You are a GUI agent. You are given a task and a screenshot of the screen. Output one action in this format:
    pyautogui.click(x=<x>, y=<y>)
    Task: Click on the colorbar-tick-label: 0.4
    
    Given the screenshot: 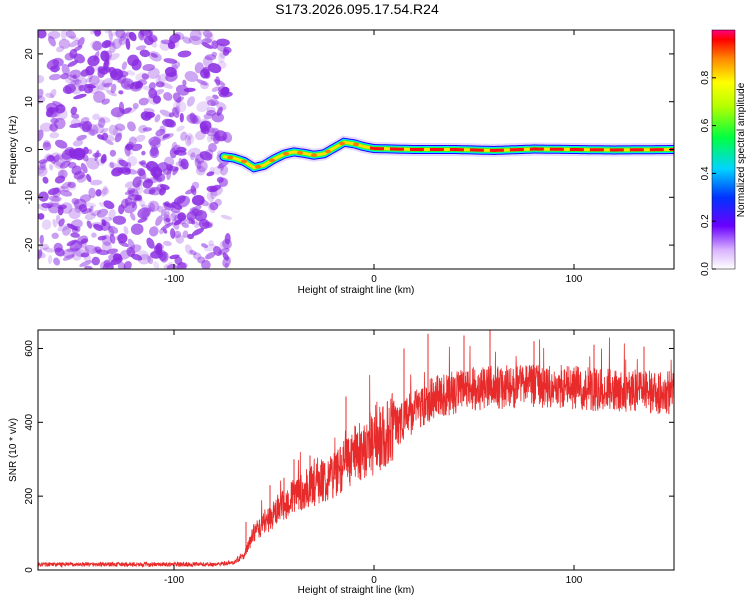 What is the action you would take?
    pyautogui.click(x=705, y=173)
    